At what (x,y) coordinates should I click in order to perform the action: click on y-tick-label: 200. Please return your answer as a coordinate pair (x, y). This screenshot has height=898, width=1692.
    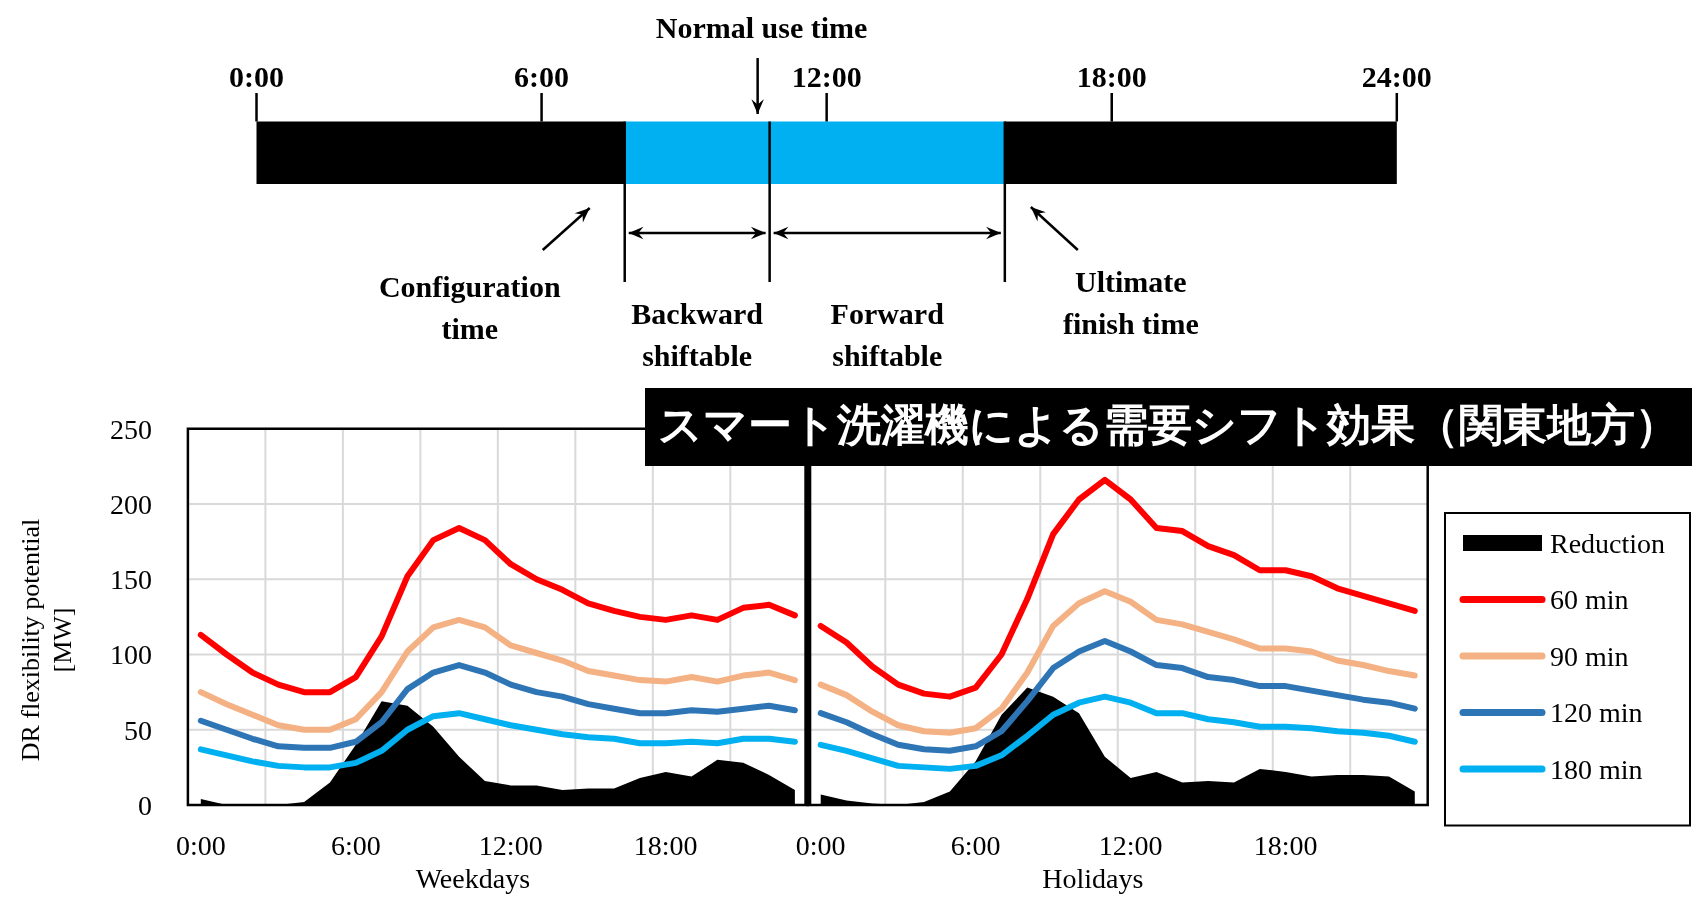
    Looking at the image, I should click on (131, 504).